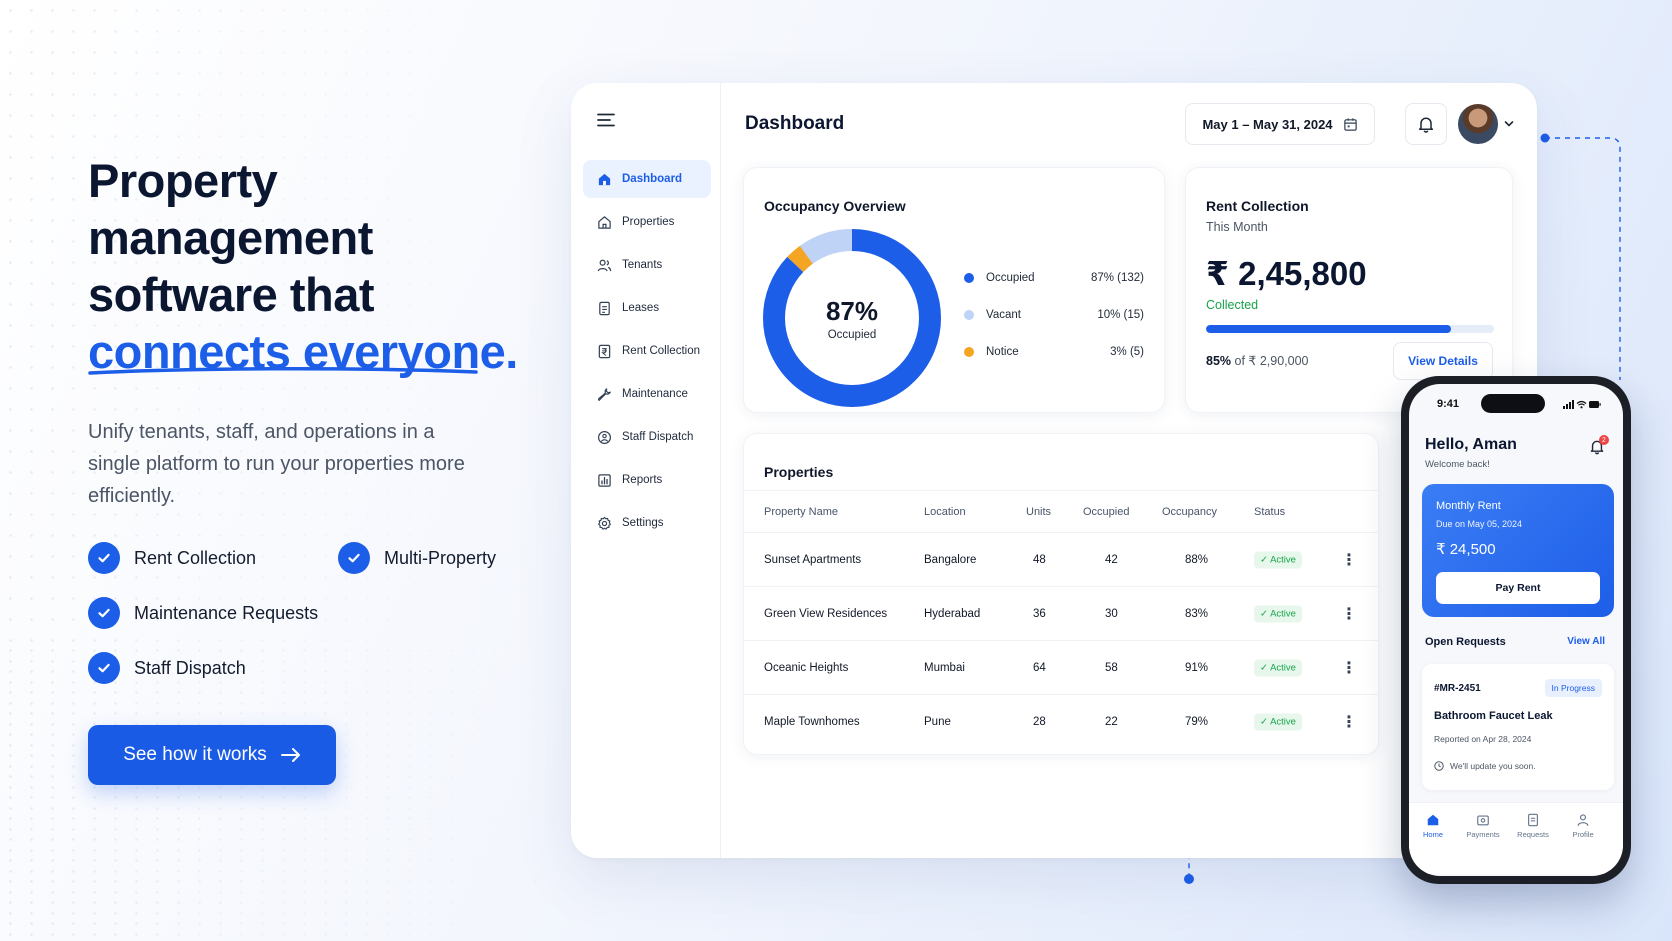  Describe the element at coordinates (1257, 206) in the screenshot. I see `rent-title: Rent Collection` at that location.